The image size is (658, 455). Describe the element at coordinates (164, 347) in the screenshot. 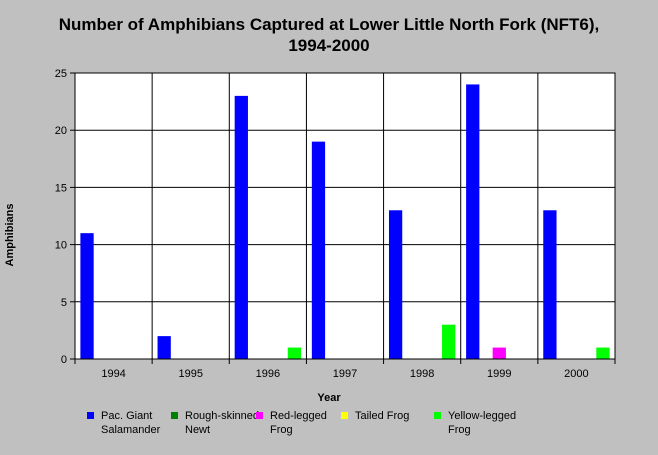

I see `bar-0-1995` at that location.